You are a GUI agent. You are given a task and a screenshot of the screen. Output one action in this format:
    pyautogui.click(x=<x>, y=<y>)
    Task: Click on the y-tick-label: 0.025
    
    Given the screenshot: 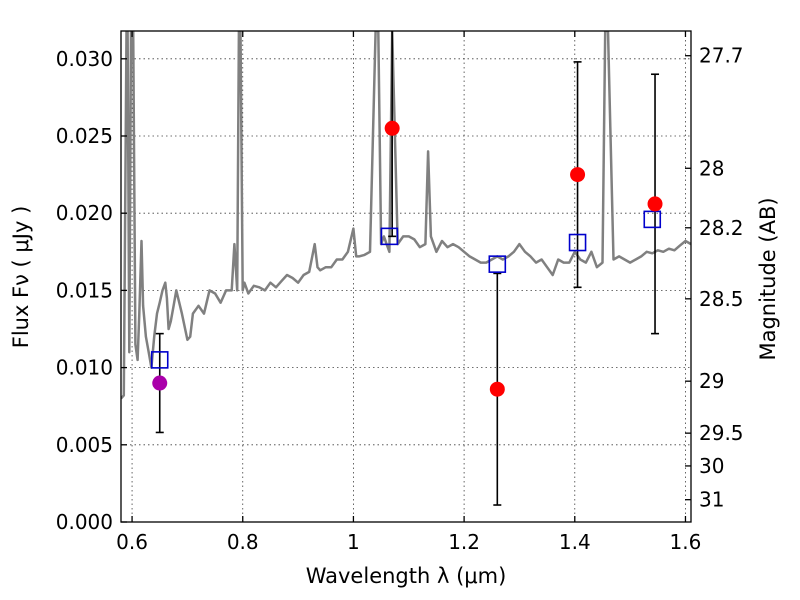 What is the action you would take?
    pyautogui.click(x=84, y=136)
    